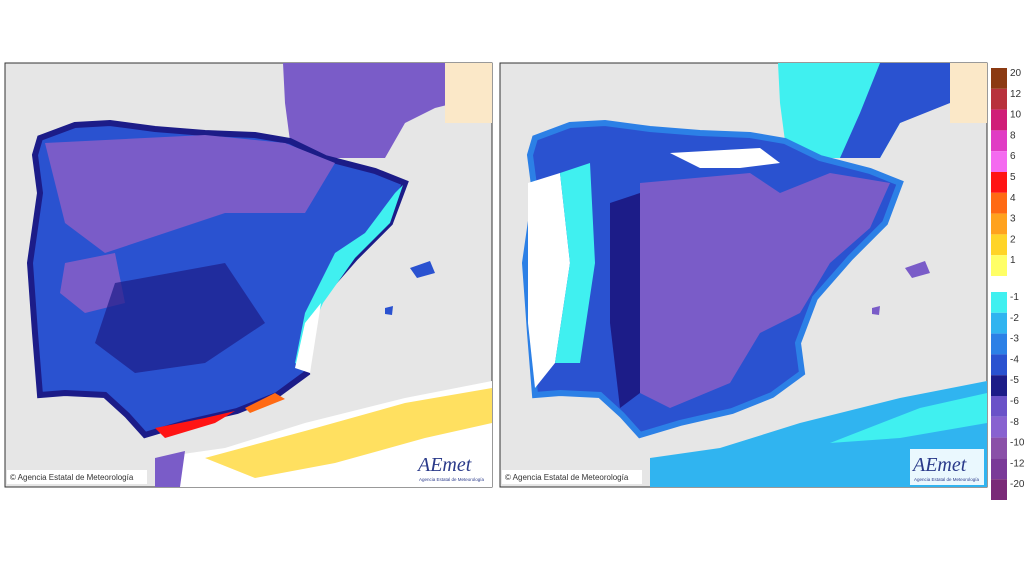 This screenshot has height=581, width=1024. Describe the element at coordinates (1017, 463) in the screenshot. I see `legend-label: -12` at that location.